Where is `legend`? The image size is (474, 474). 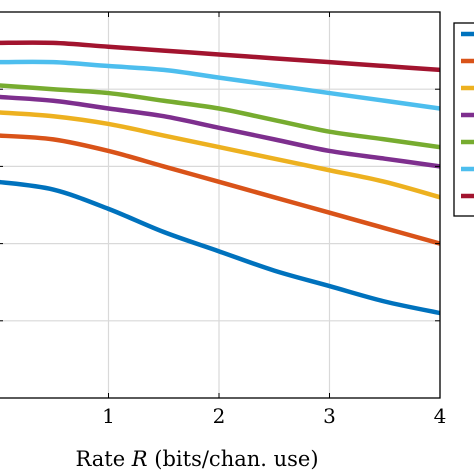
legend is located at coordinates (463, 119).